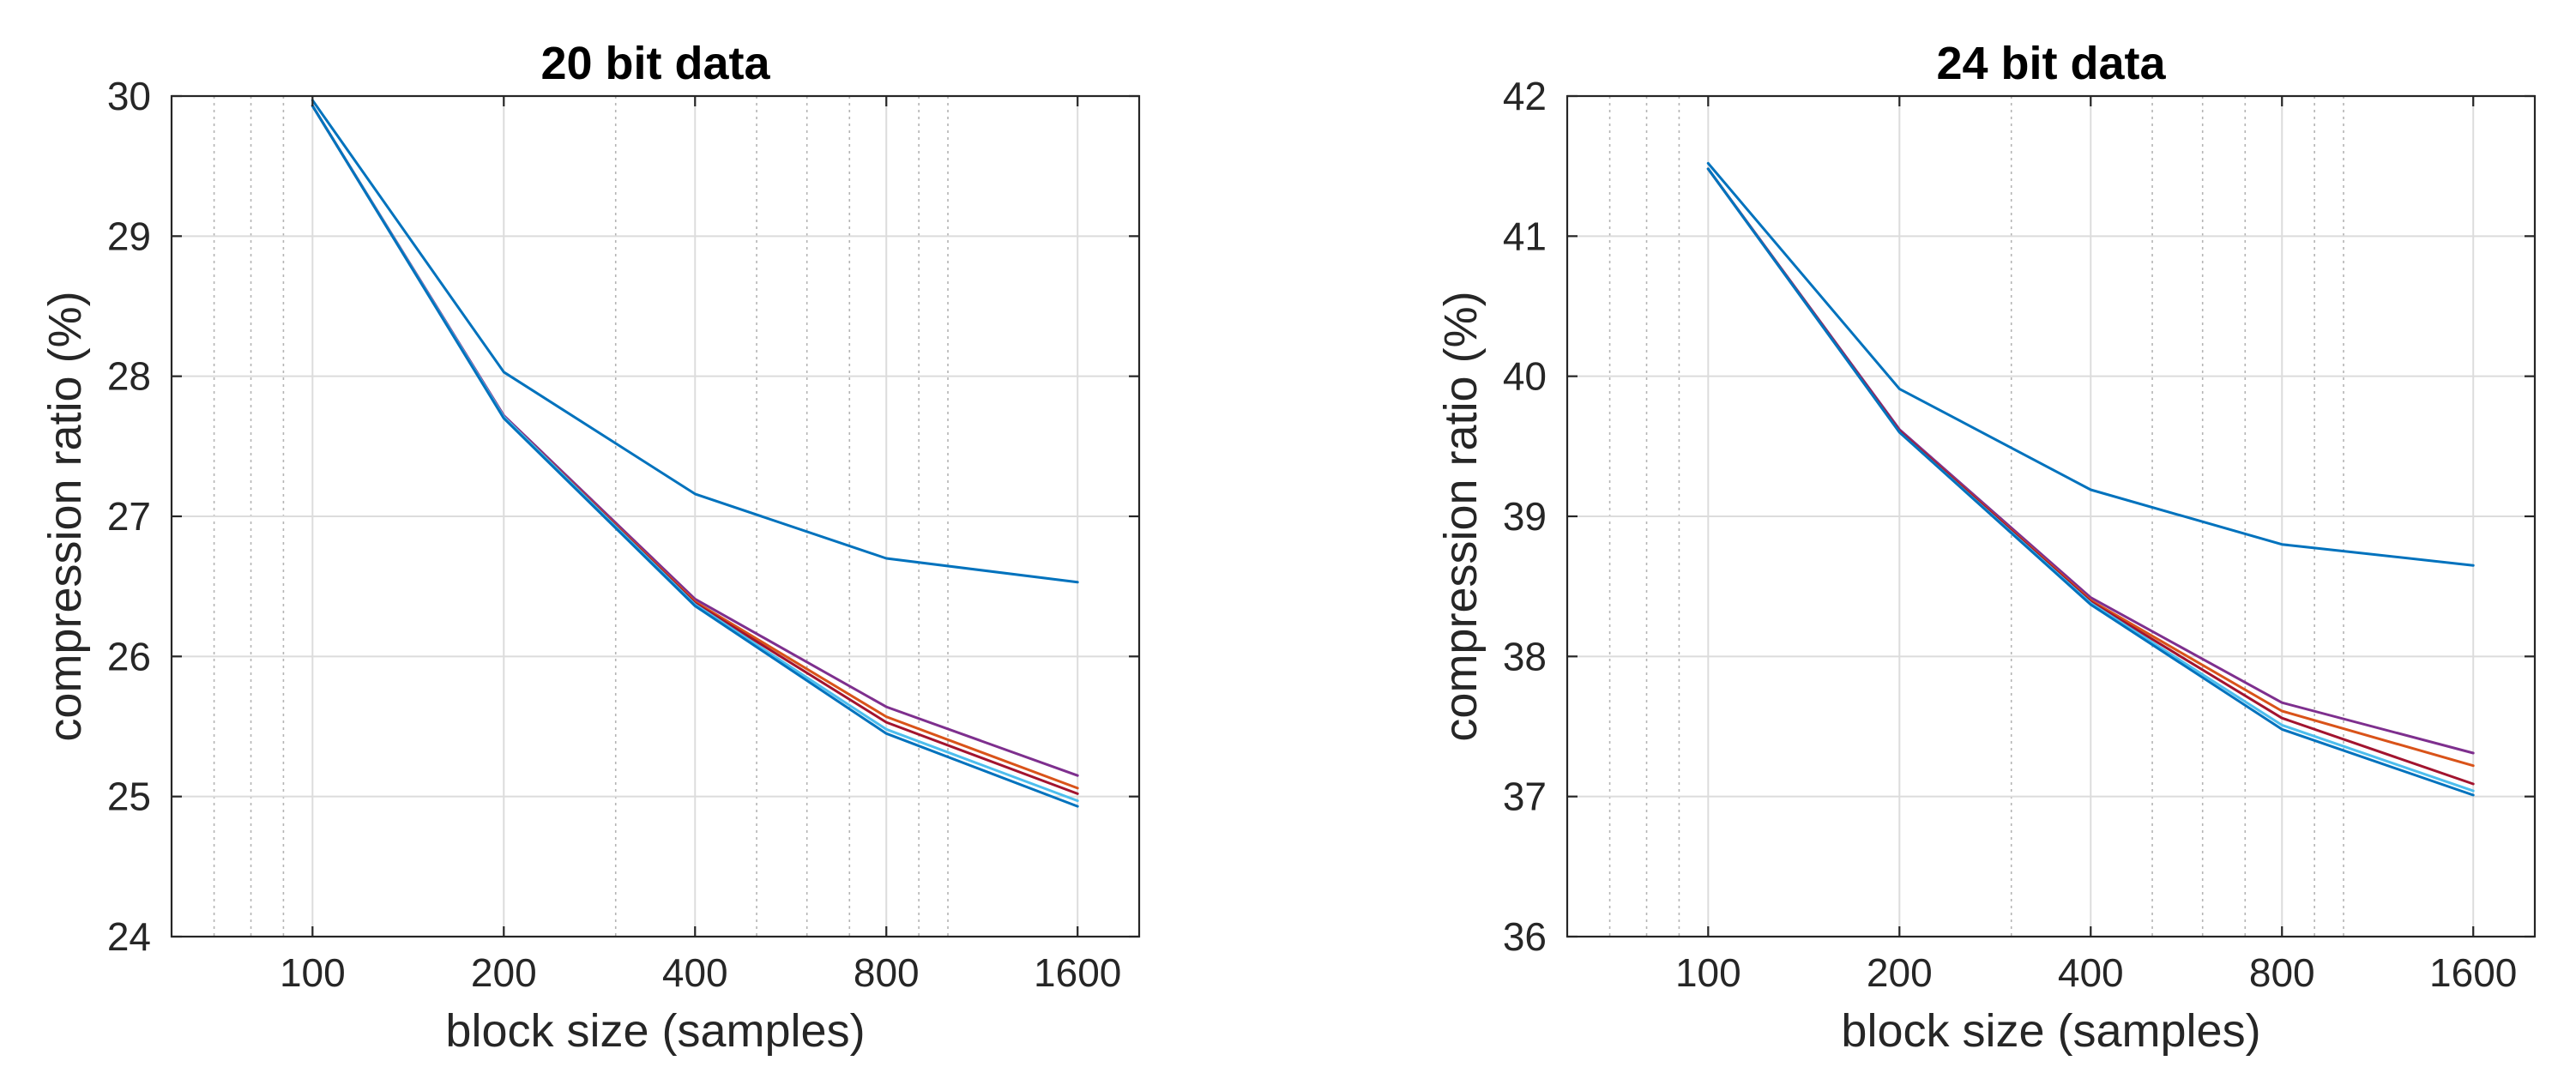  Describe the element at coordinates (1525, 797) in the screenshot. I see `y-tick-label: 37` at that location.